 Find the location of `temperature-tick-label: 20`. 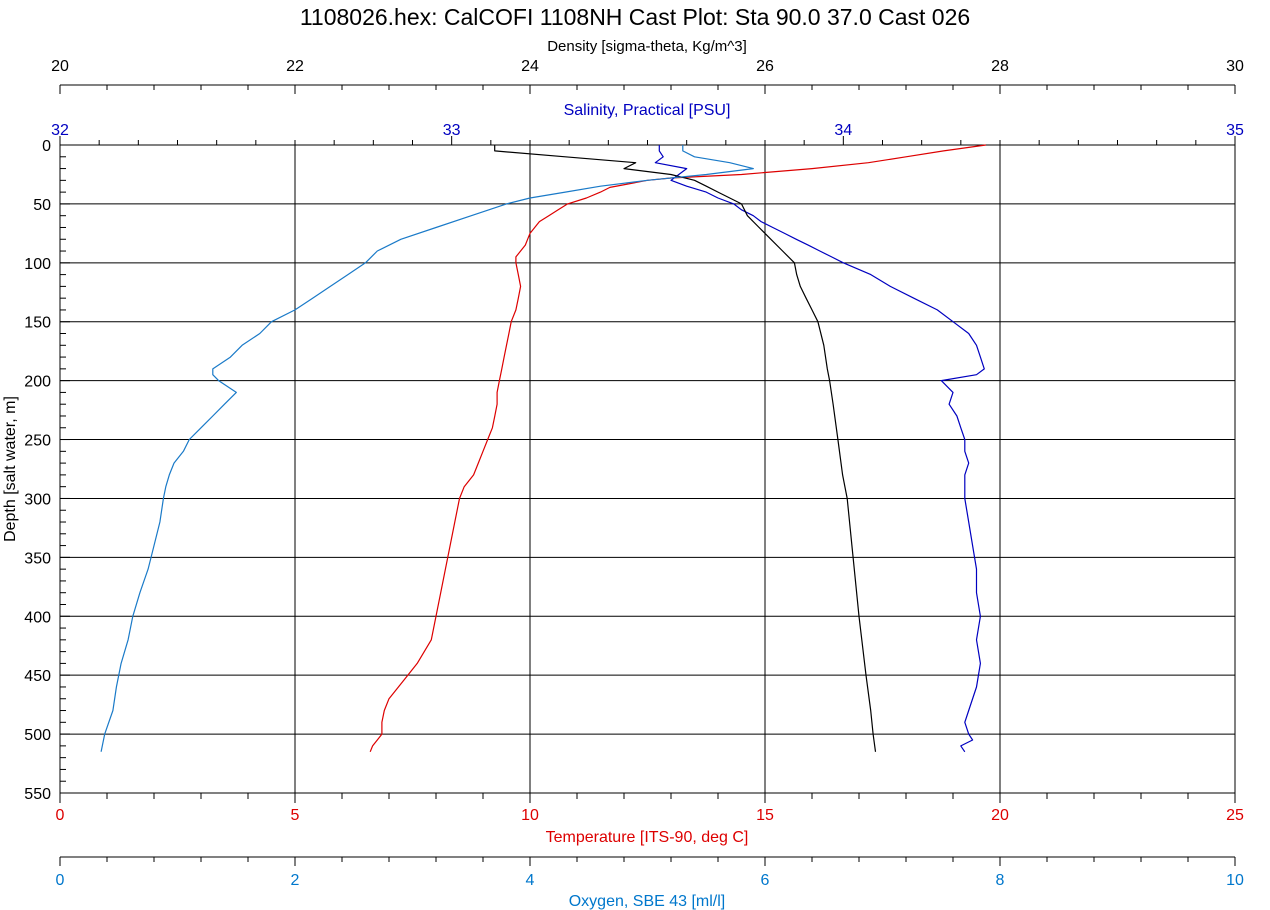

temperature-tick-label: 20 is located at coordinates (1000, 815).